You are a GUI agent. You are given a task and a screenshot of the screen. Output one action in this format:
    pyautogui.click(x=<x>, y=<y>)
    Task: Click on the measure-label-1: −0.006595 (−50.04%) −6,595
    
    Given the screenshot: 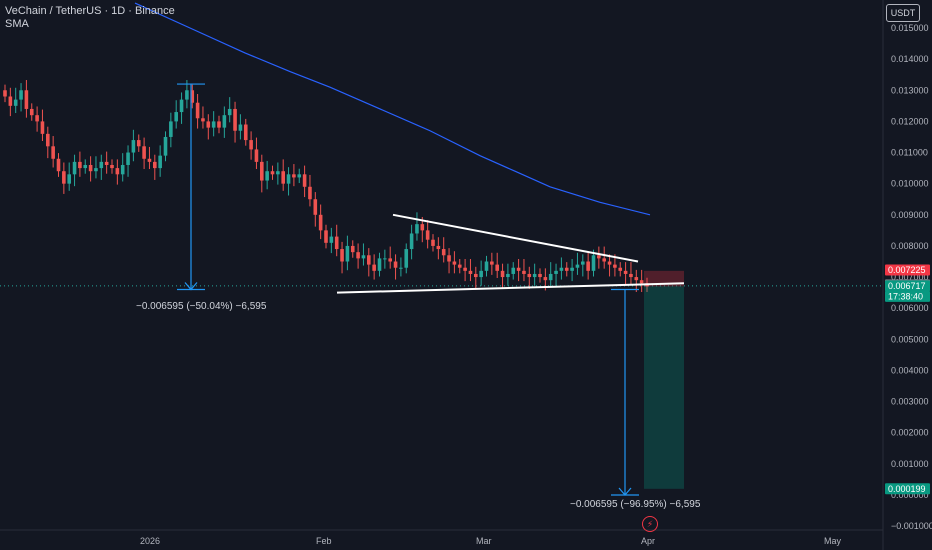 What is the action you would take?
    pyautogui.click(x=201, y=306)
    